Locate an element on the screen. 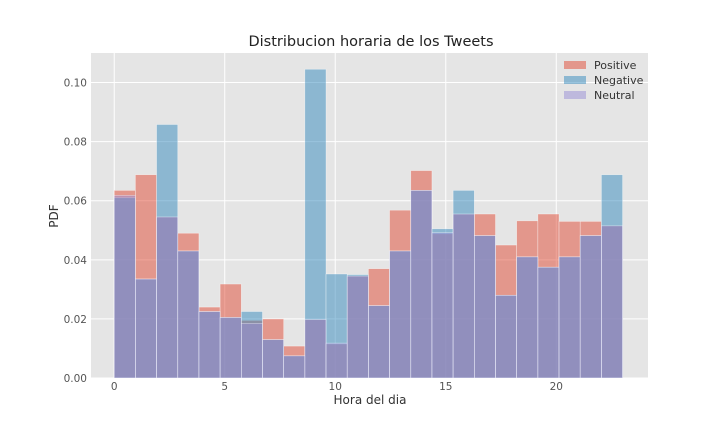 The height and width of the screenshot is (432, 720). x-tick-label-1: 5 is located at coordinates (224, 387).